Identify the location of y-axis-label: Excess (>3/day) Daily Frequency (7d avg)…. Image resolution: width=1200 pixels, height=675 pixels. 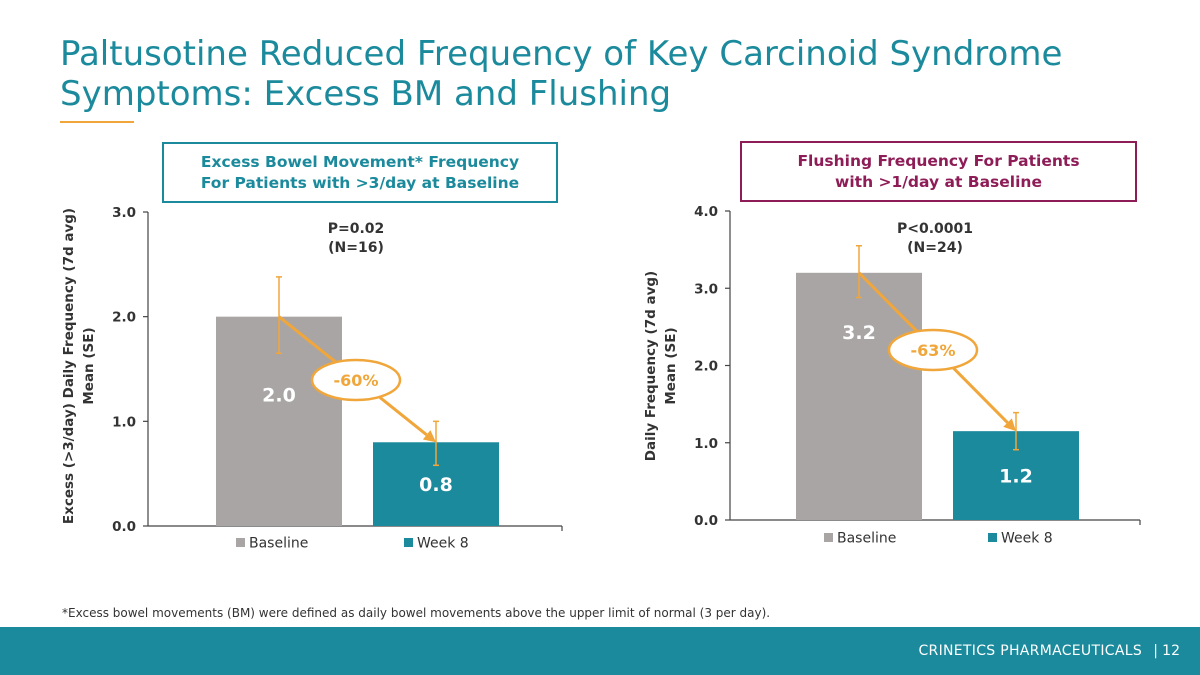
(79, 366).